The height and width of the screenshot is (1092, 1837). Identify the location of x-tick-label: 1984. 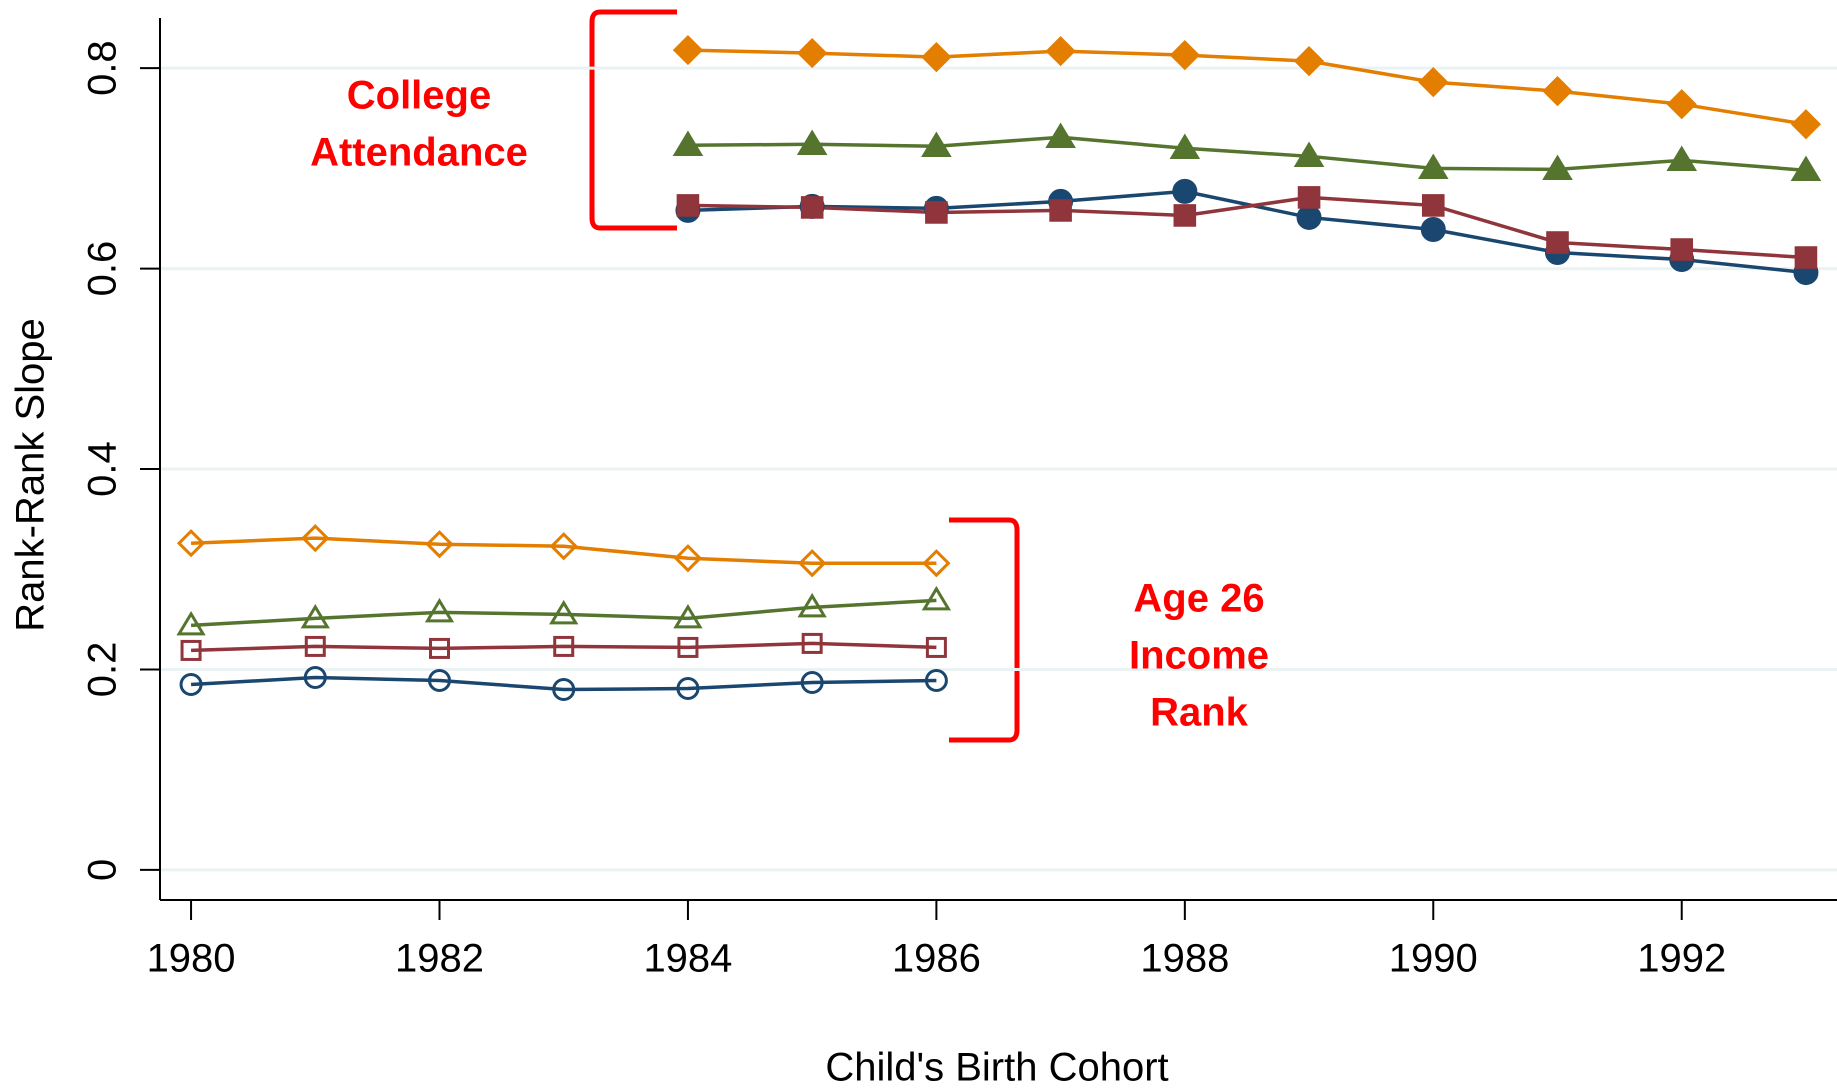
(687, 959).